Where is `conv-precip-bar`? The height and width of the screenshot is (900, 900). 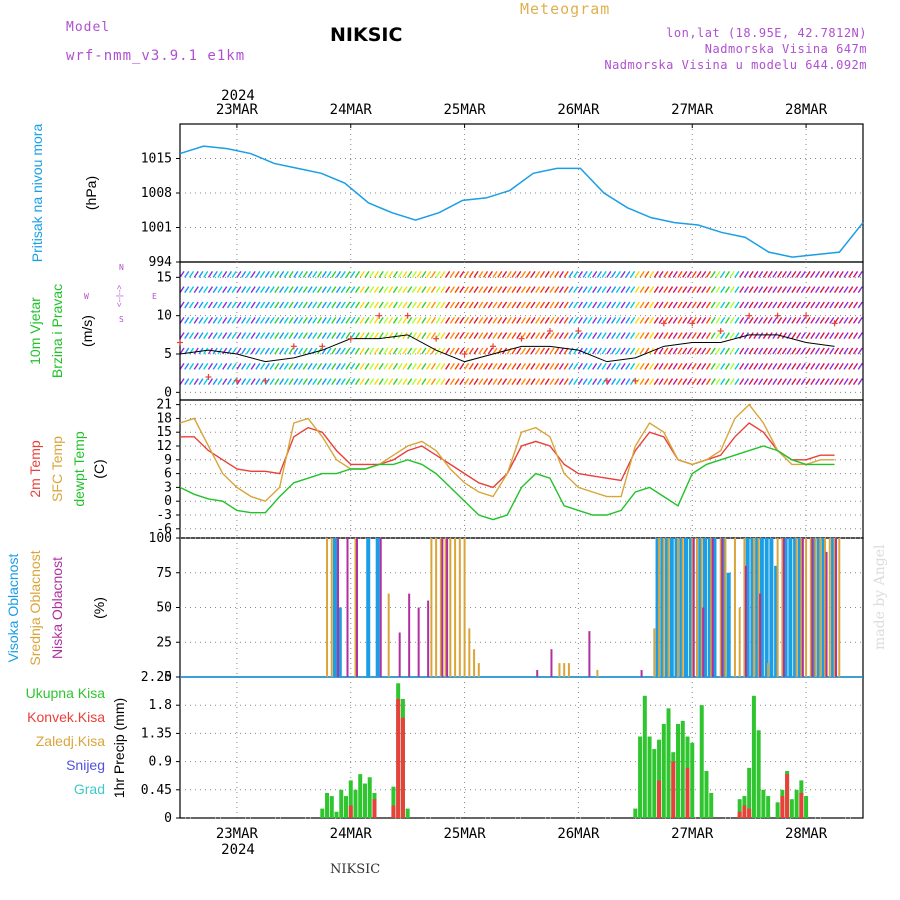
conv-precip-bar is located at coordinates (398, 758).